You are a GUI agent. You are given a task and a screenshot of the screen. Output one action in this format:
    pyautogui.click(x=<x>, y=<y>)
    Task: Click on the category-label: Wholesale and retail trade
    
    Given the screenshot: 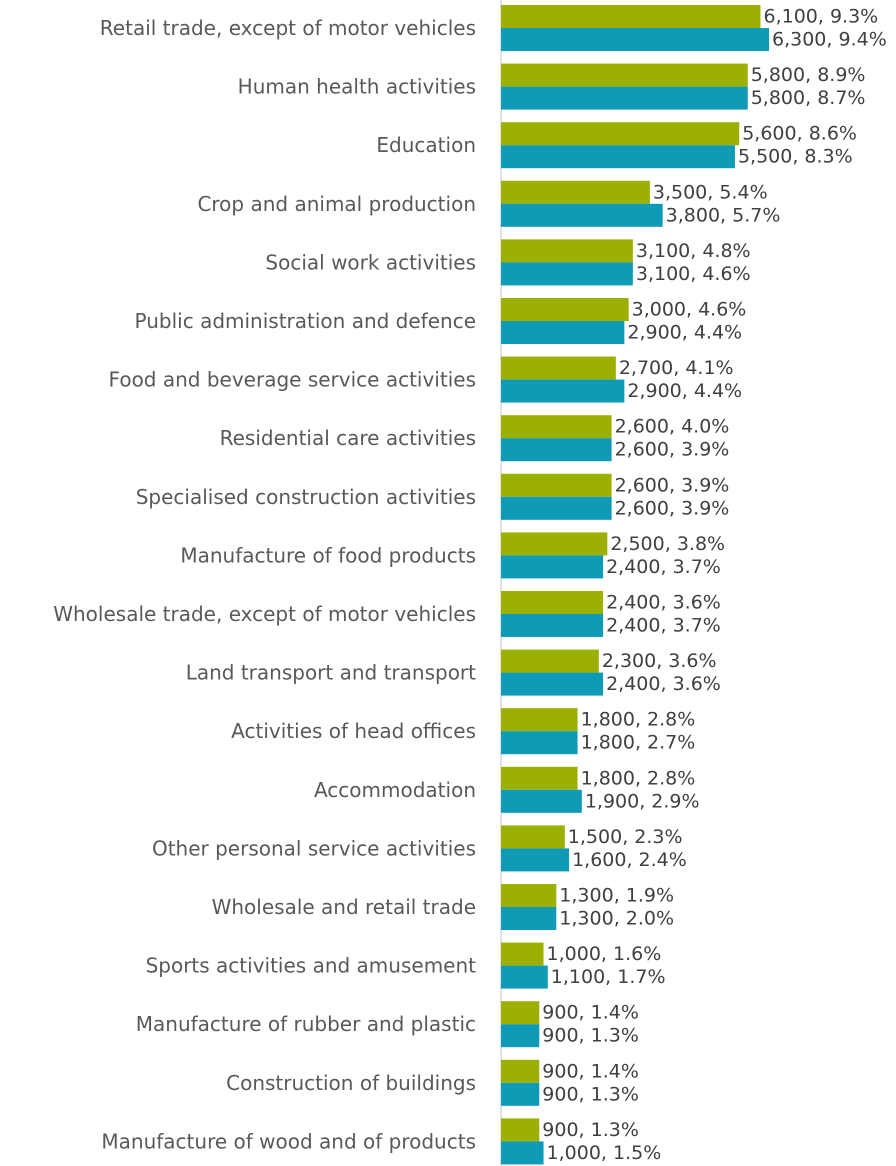 What is the action you would take?
    pyautogui.click(x=344, y=907)
    